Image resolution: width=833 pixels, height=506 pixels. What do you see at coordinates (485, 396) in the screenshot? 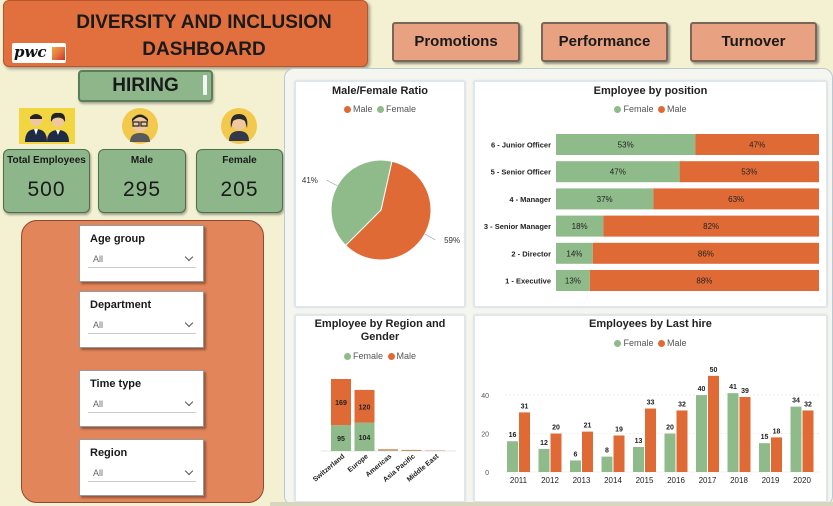
I see `hire-y-tick: 40` at bounding box center [485, 396].